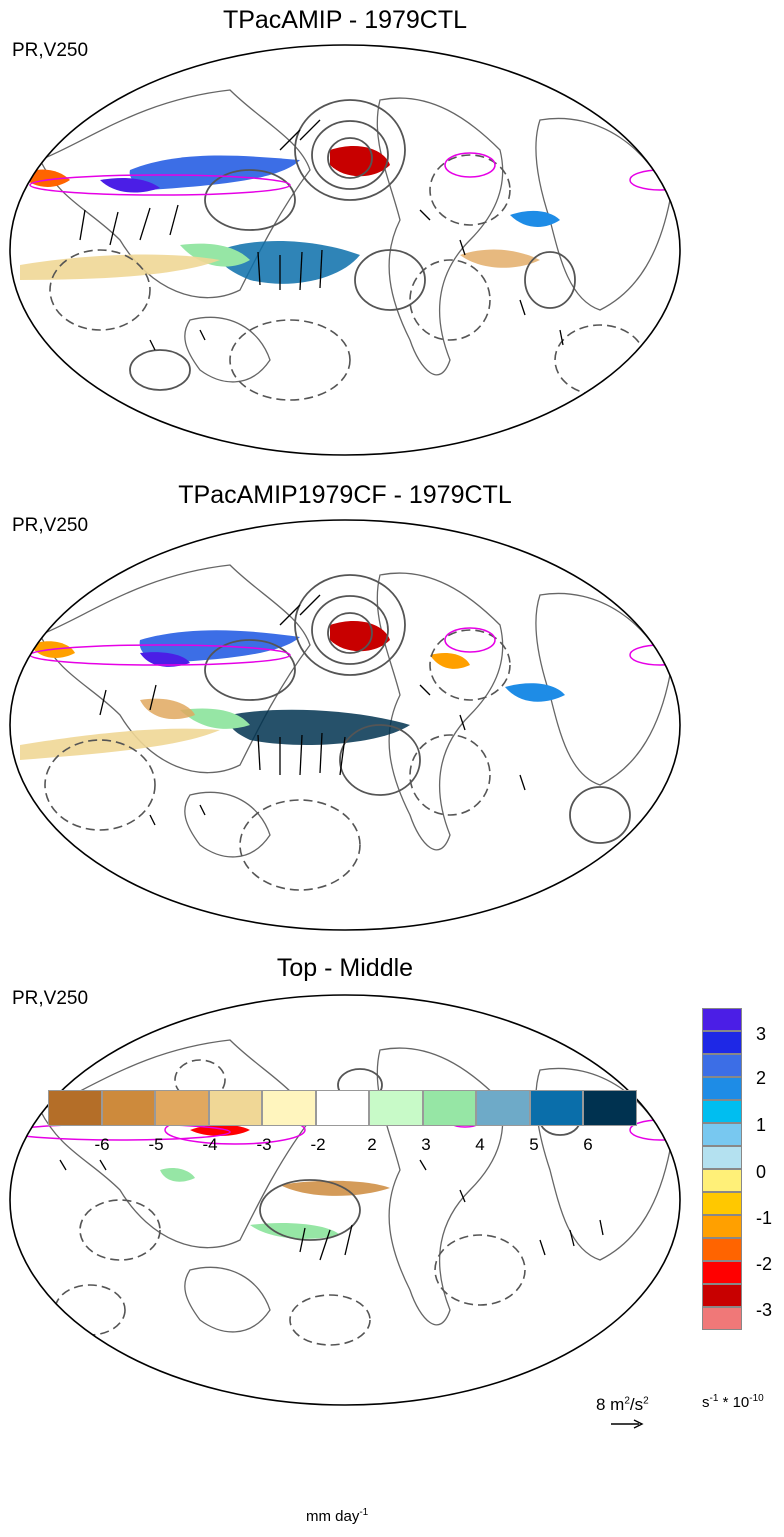 This screenshot has height=1537, width=784. What do you see at coordinates (761, 1172) in the screenshot?
I see `colorbar-tick-label: 0` at bounding box center [761, 1172].